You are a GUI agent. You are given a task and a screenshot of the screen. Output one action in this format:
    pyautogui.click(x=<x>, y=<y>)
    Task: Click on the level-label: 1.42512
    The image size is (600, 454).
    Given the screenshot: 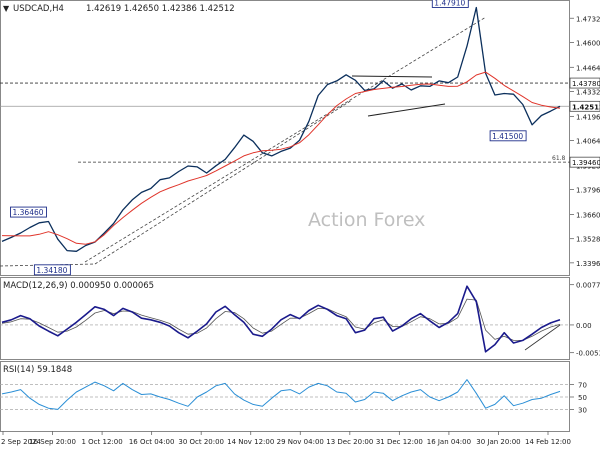 What is the action you would take?
    pyautogui.click(x=586, y=107)
    